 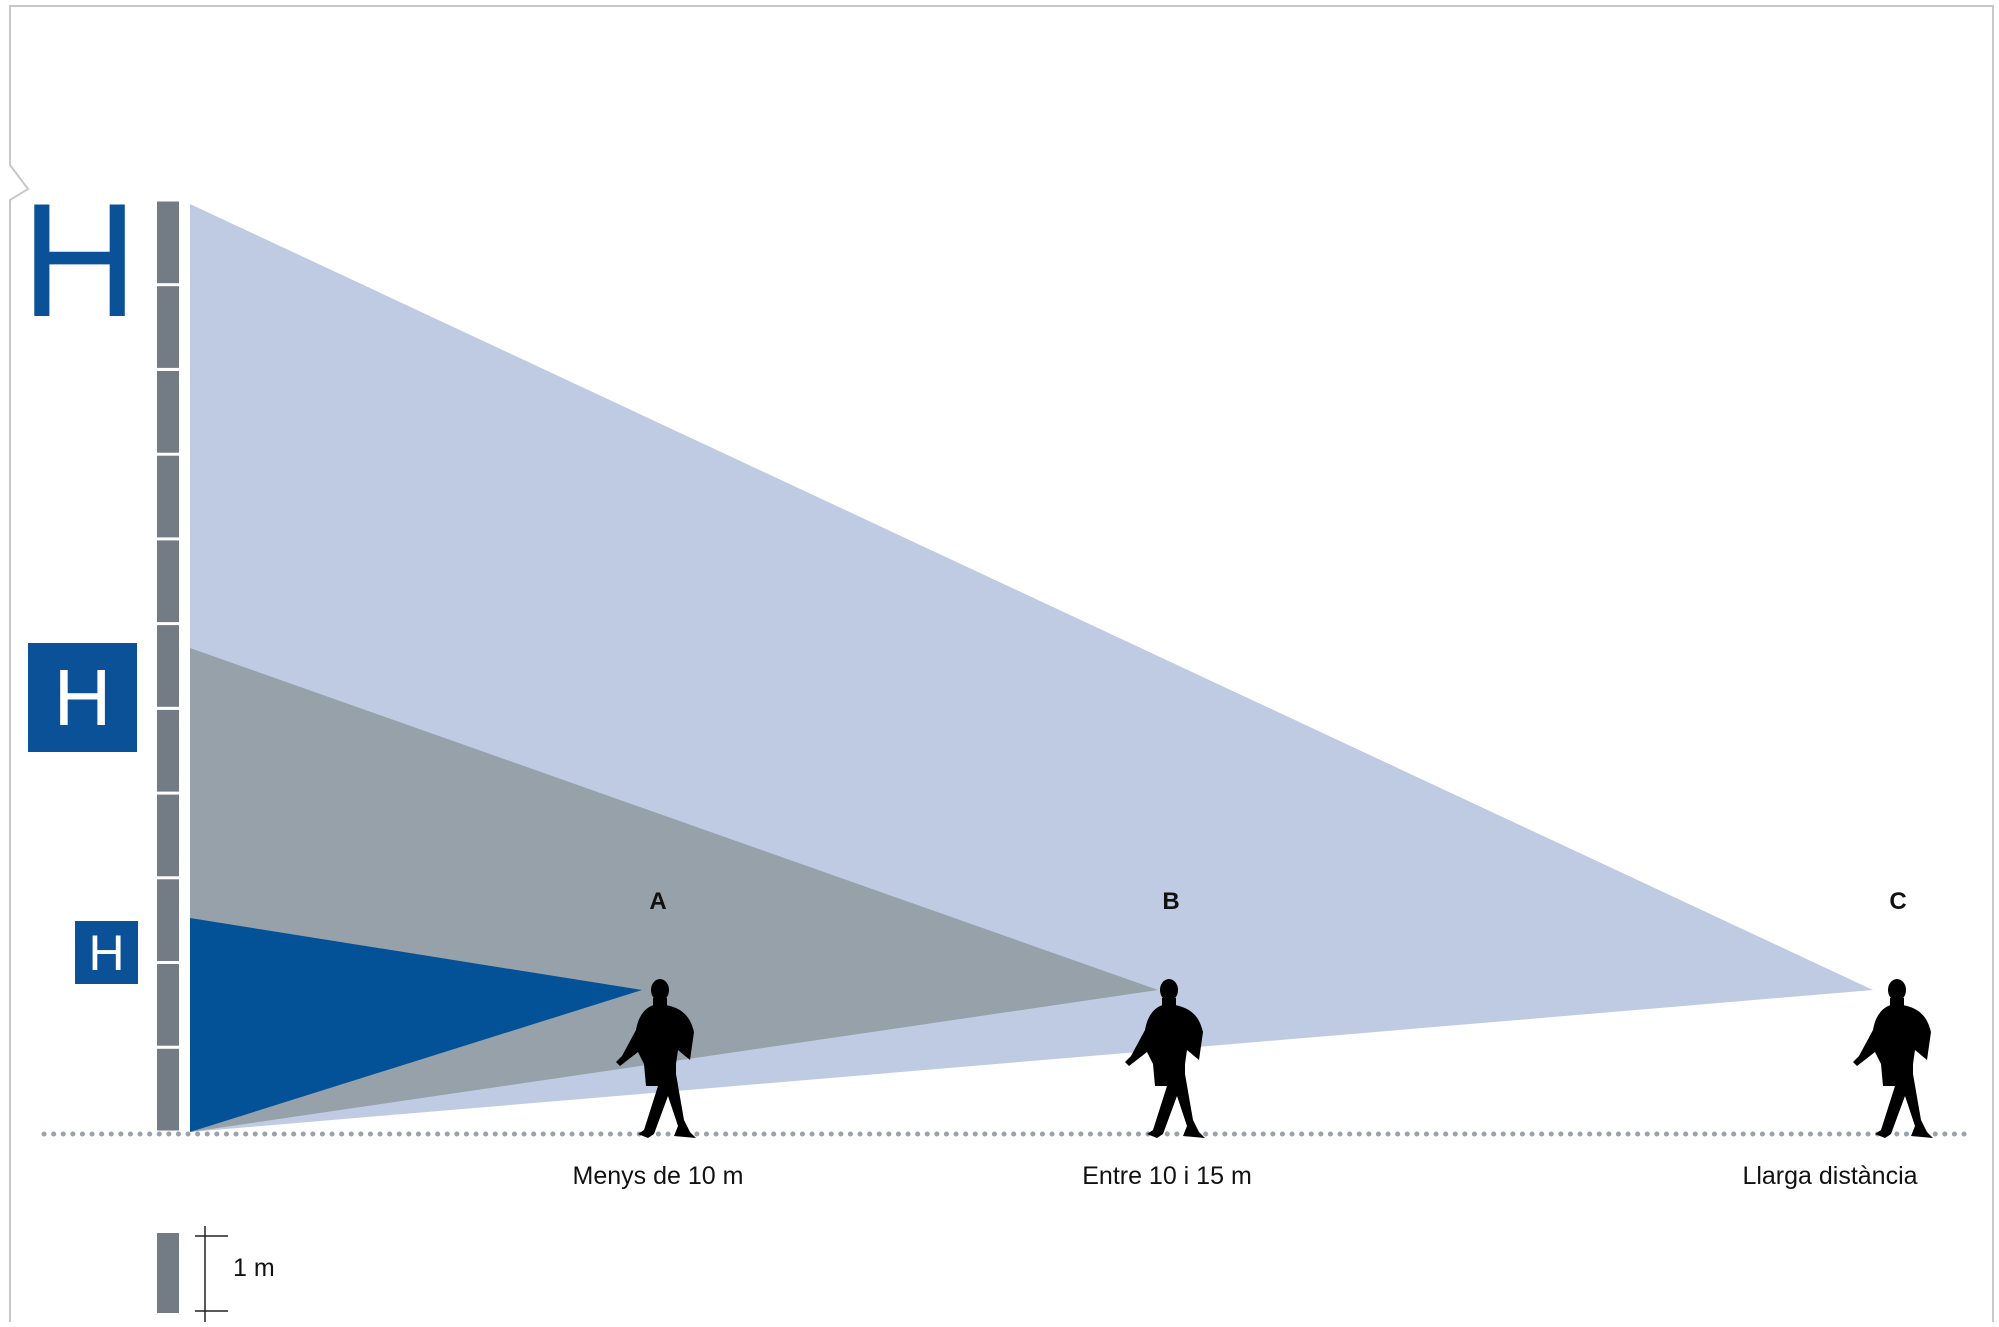 What do you see at coordinates (658, 1176) in the screenshot?
I see `distance-label-a: Menys de 10 m` at bounding box center [658, 1176].